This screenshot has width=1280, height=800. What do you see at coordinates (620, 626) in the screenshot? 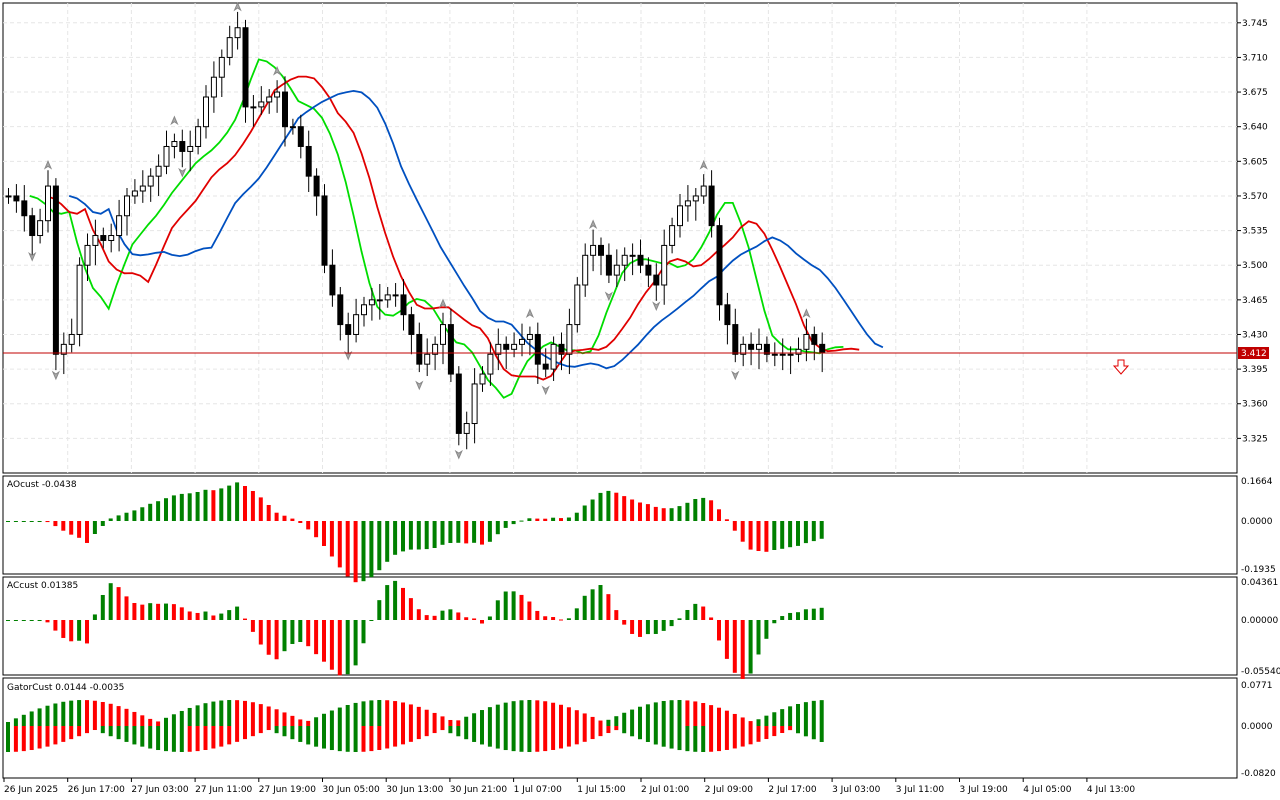
I see `ac-pane` at bounding box center [620, 626].